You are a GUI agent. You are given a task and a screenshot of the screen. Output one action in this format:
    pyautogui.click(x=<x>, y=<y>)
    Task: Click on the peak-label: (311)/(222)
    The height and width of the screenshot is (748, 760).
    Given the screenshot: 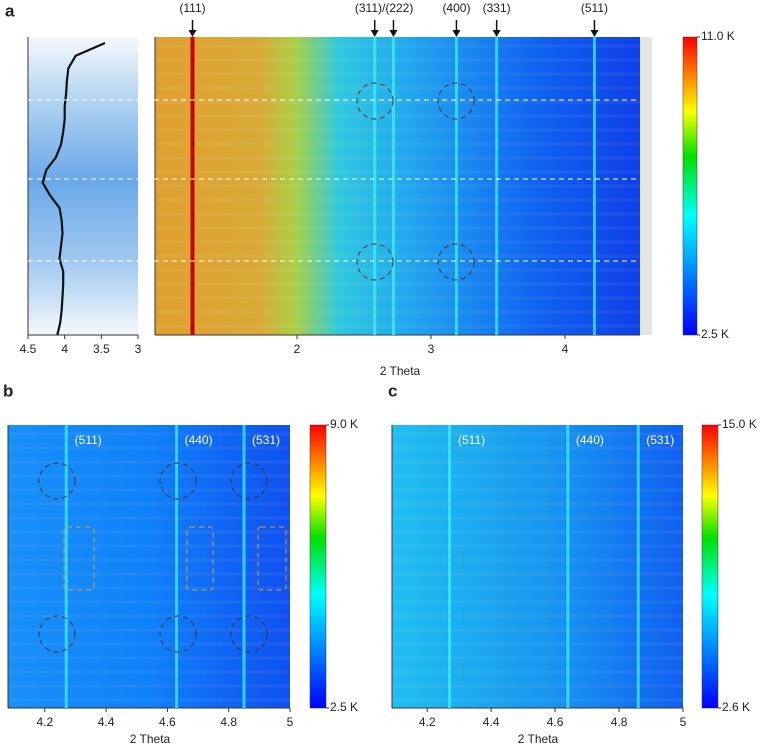 What is the action you would take?
    pyautogui.click(x=384, y=8)
    